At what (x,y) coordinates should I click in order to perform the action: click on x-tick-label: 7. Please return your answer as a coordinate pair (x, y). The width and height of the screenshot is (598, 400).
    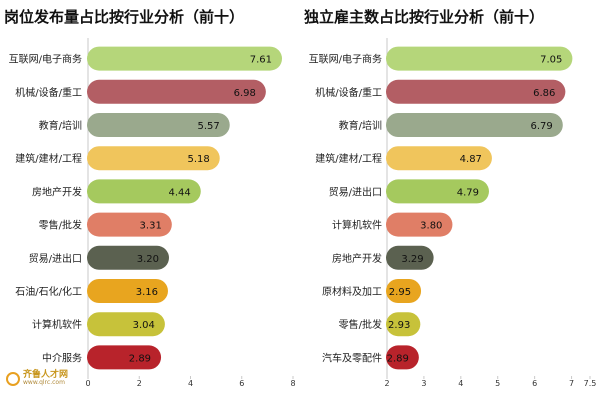
    Looking at the image, I should click on (571, 383).